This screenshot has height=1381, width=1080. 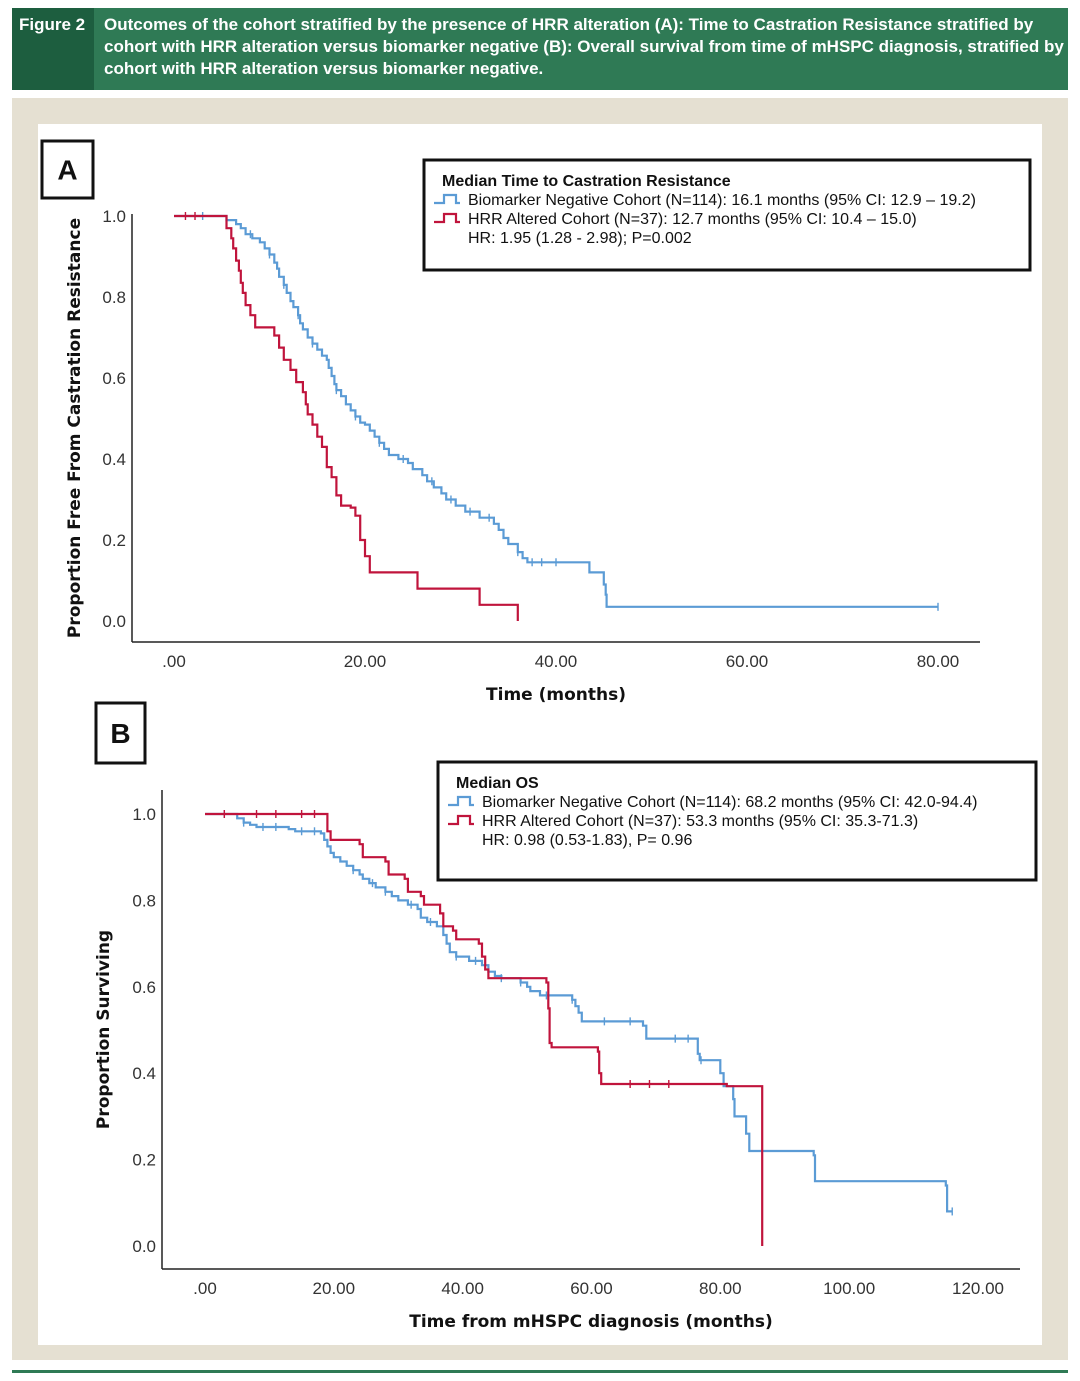 What do you see at coordinates (591, 1322) in the screenshot?
I see `x-axis-label: Time from mHSPC diagnosis (months)` at bounding box center [591, 1322].